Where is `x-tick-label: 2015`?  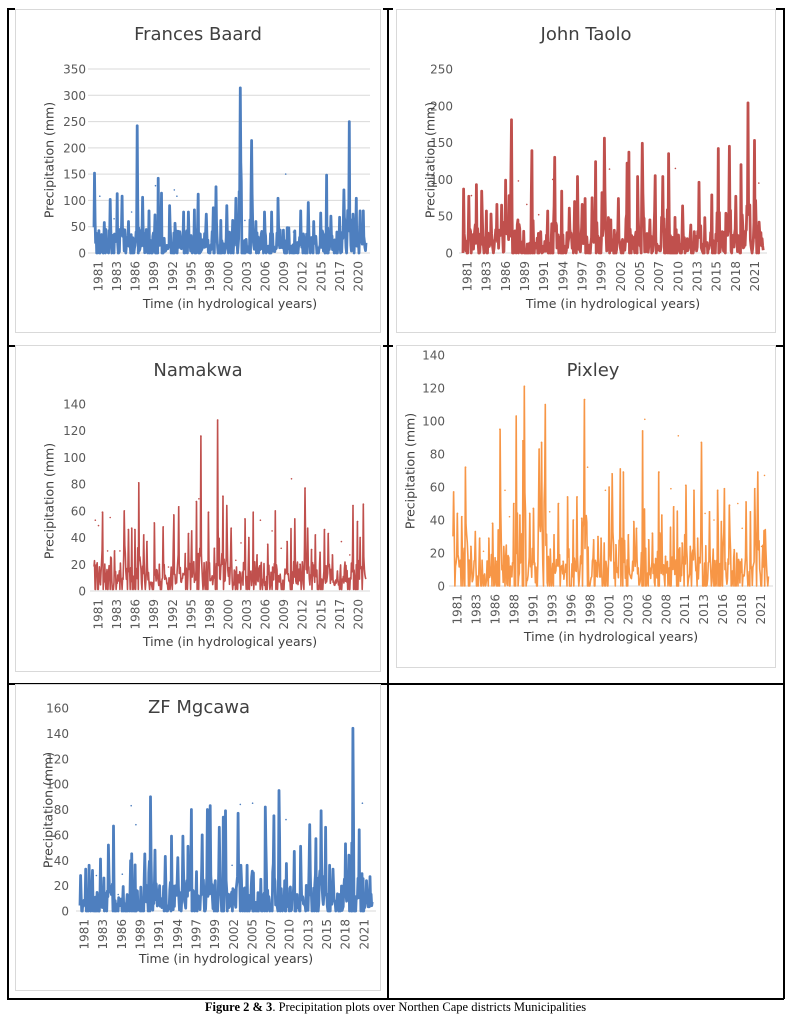
x-tick-label: 2015 is located at coordinates (321, 614).